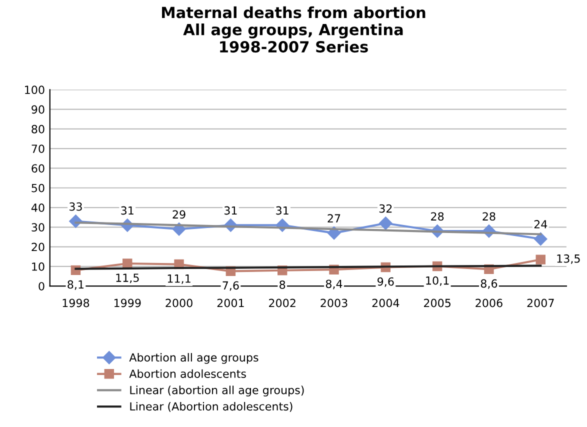 This screenshot has height=427, width=587. What do you see at coordinates (34, 90) in the screenshot?
I see `y-tick-label: 100` at bounding box center [34, 90].